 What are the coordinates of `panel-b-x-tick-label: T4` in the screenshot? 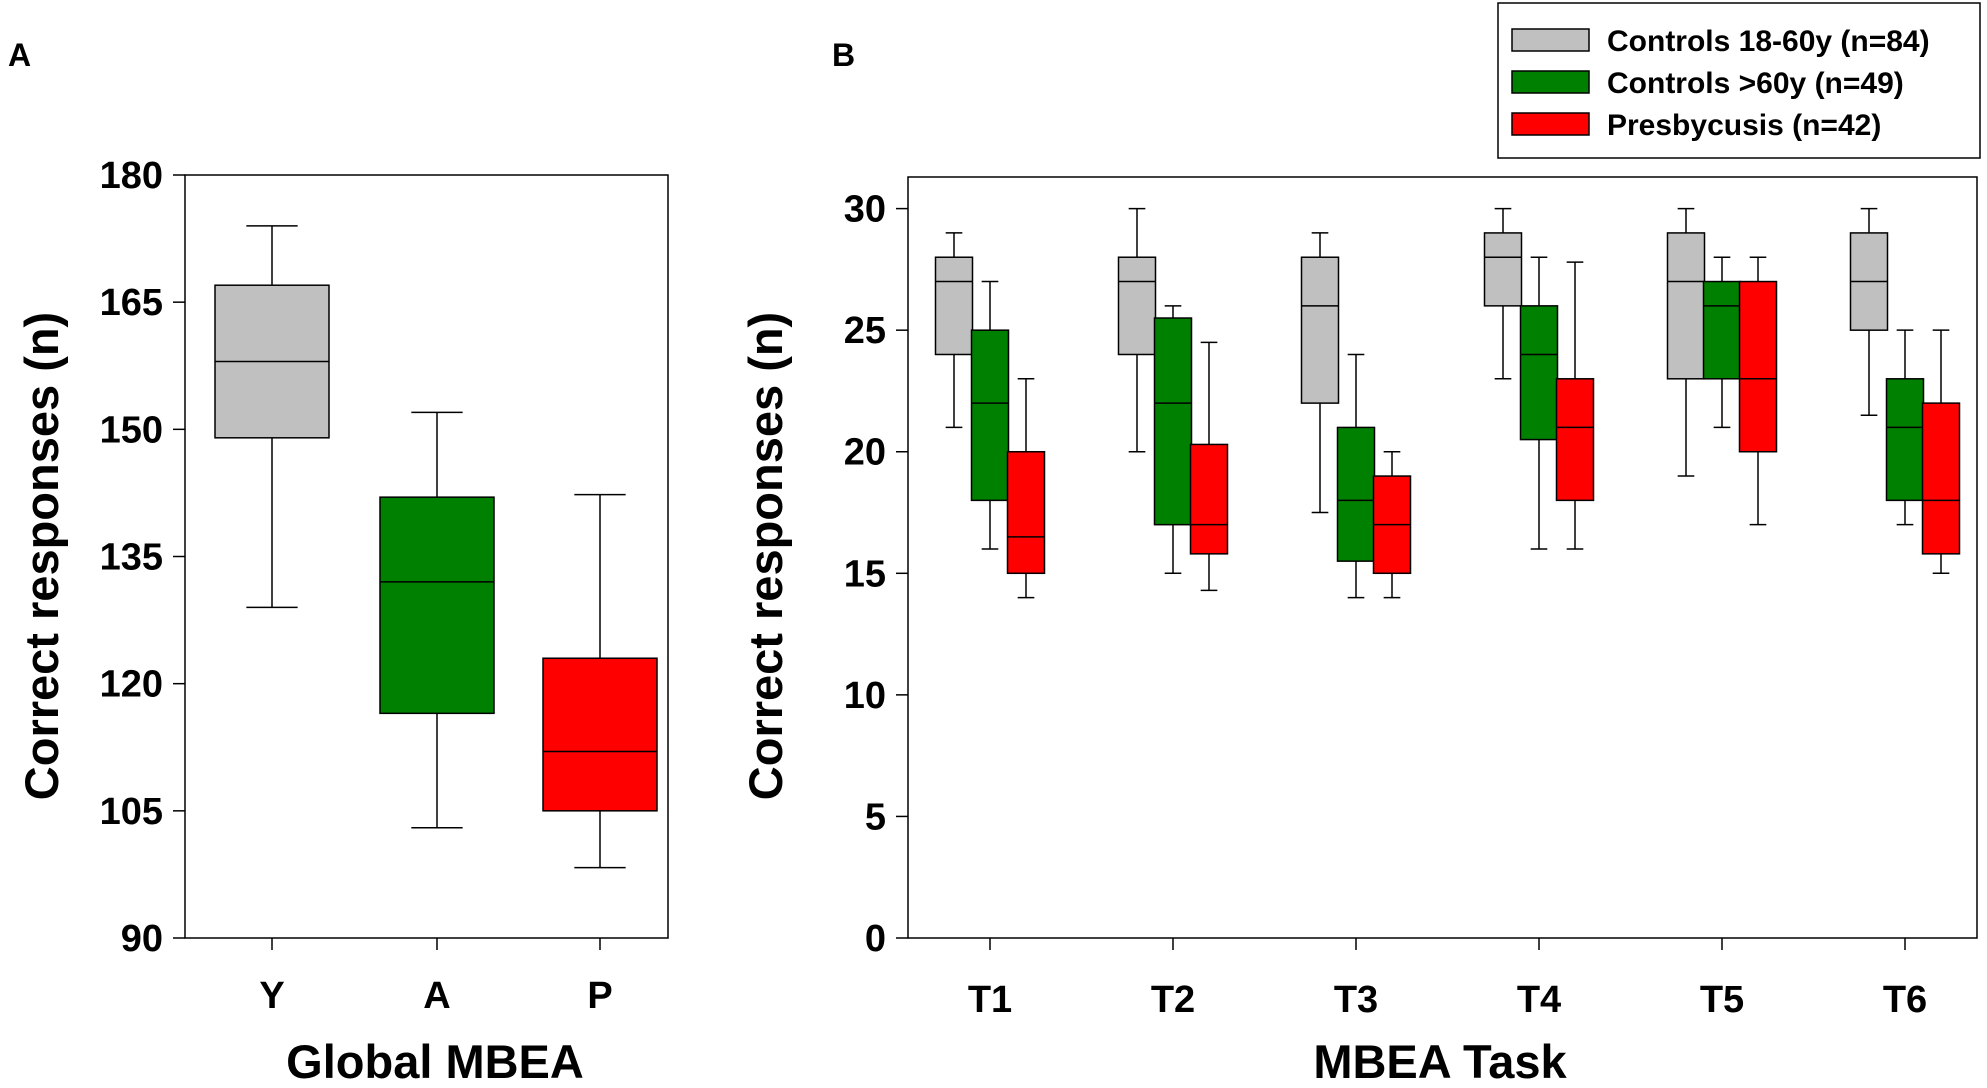 It's located at (1539, 1000).